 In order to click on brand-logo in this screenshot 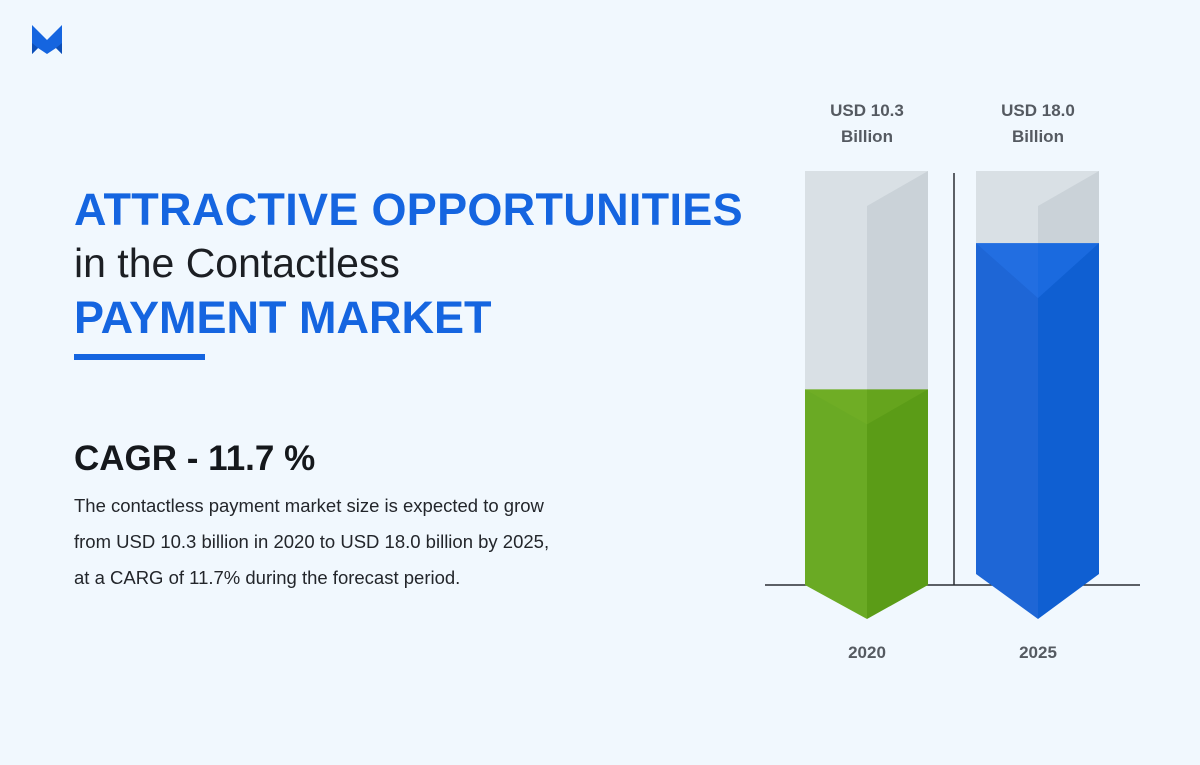, I will do `click(47, 39)`.